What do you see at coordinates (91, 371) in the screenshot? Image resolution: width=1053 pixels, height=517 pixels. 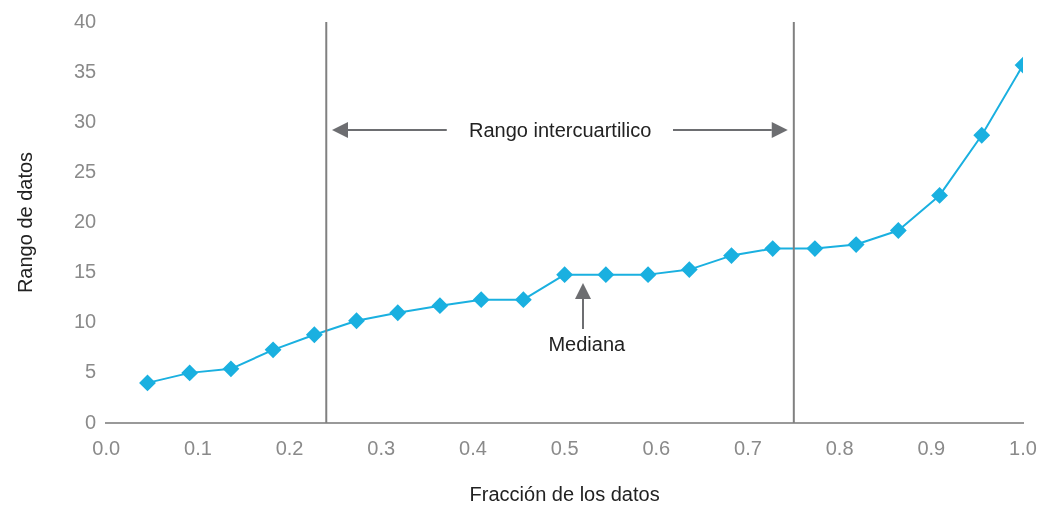 I see `y-tick-label: 5` at bounding box center [91, 371].